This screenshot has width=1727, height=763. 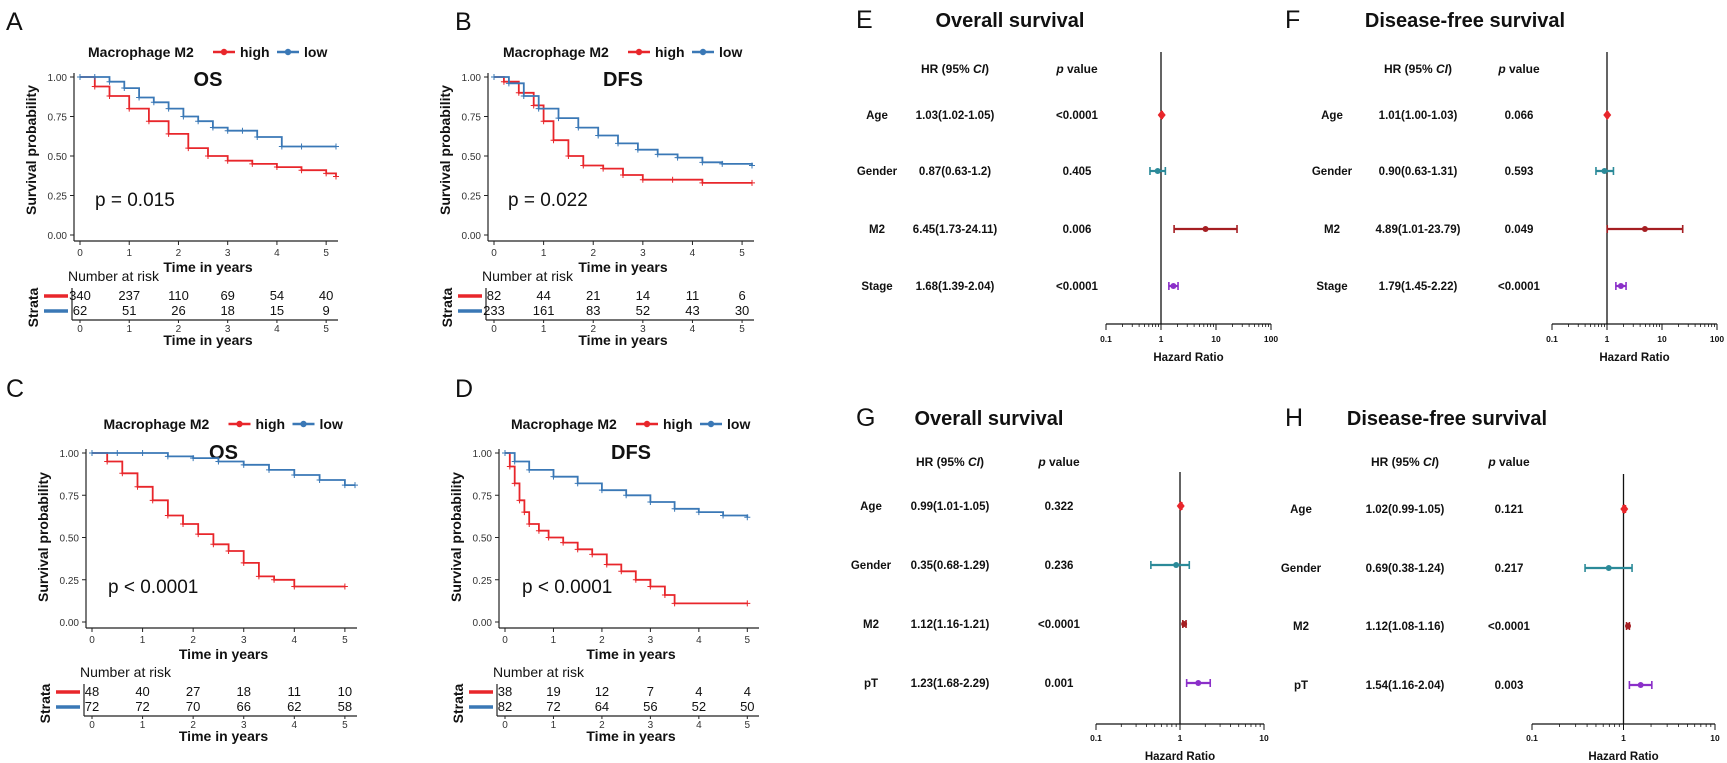 What do you see at coordinates (43, 537) in the screenshot?
I see `y-axis-title: Survival probability` at bounding box center [43, 537].